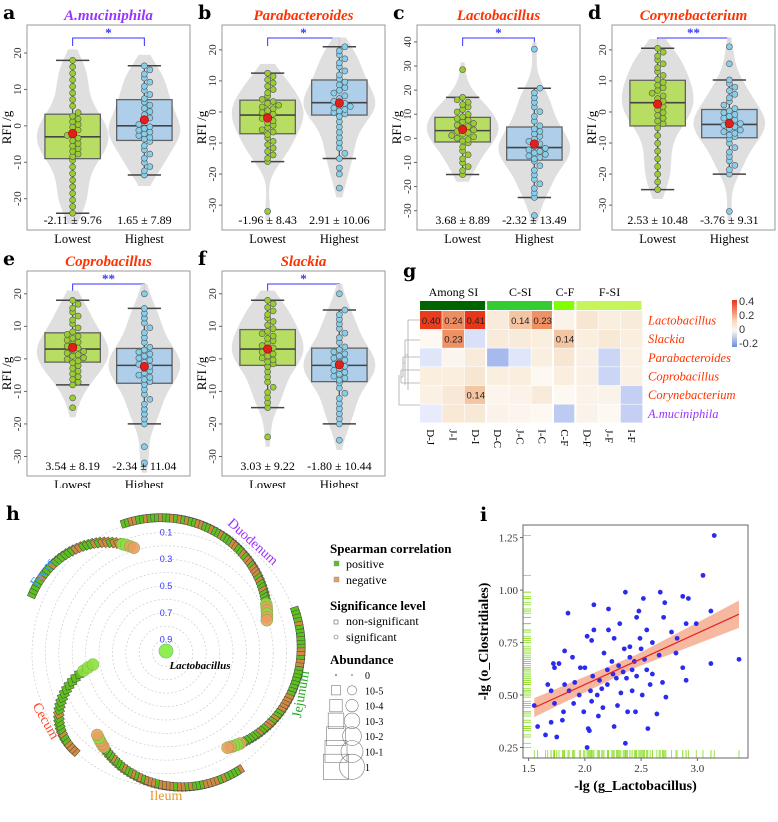 Image resolution: width=778 pixels, height=822 pixels. Describe the element at coordinates (166, 653) in the screenshot. I see `grid-ring` at that location.